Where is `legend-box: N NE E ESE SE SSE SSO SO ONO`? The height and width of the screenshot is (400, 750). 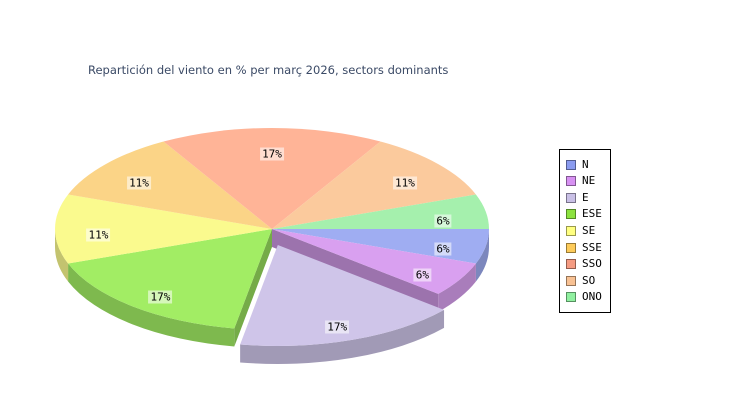 legend-box: N NE E ESE SE SSE SSO SO ONO is located at coordinates (585, 231).